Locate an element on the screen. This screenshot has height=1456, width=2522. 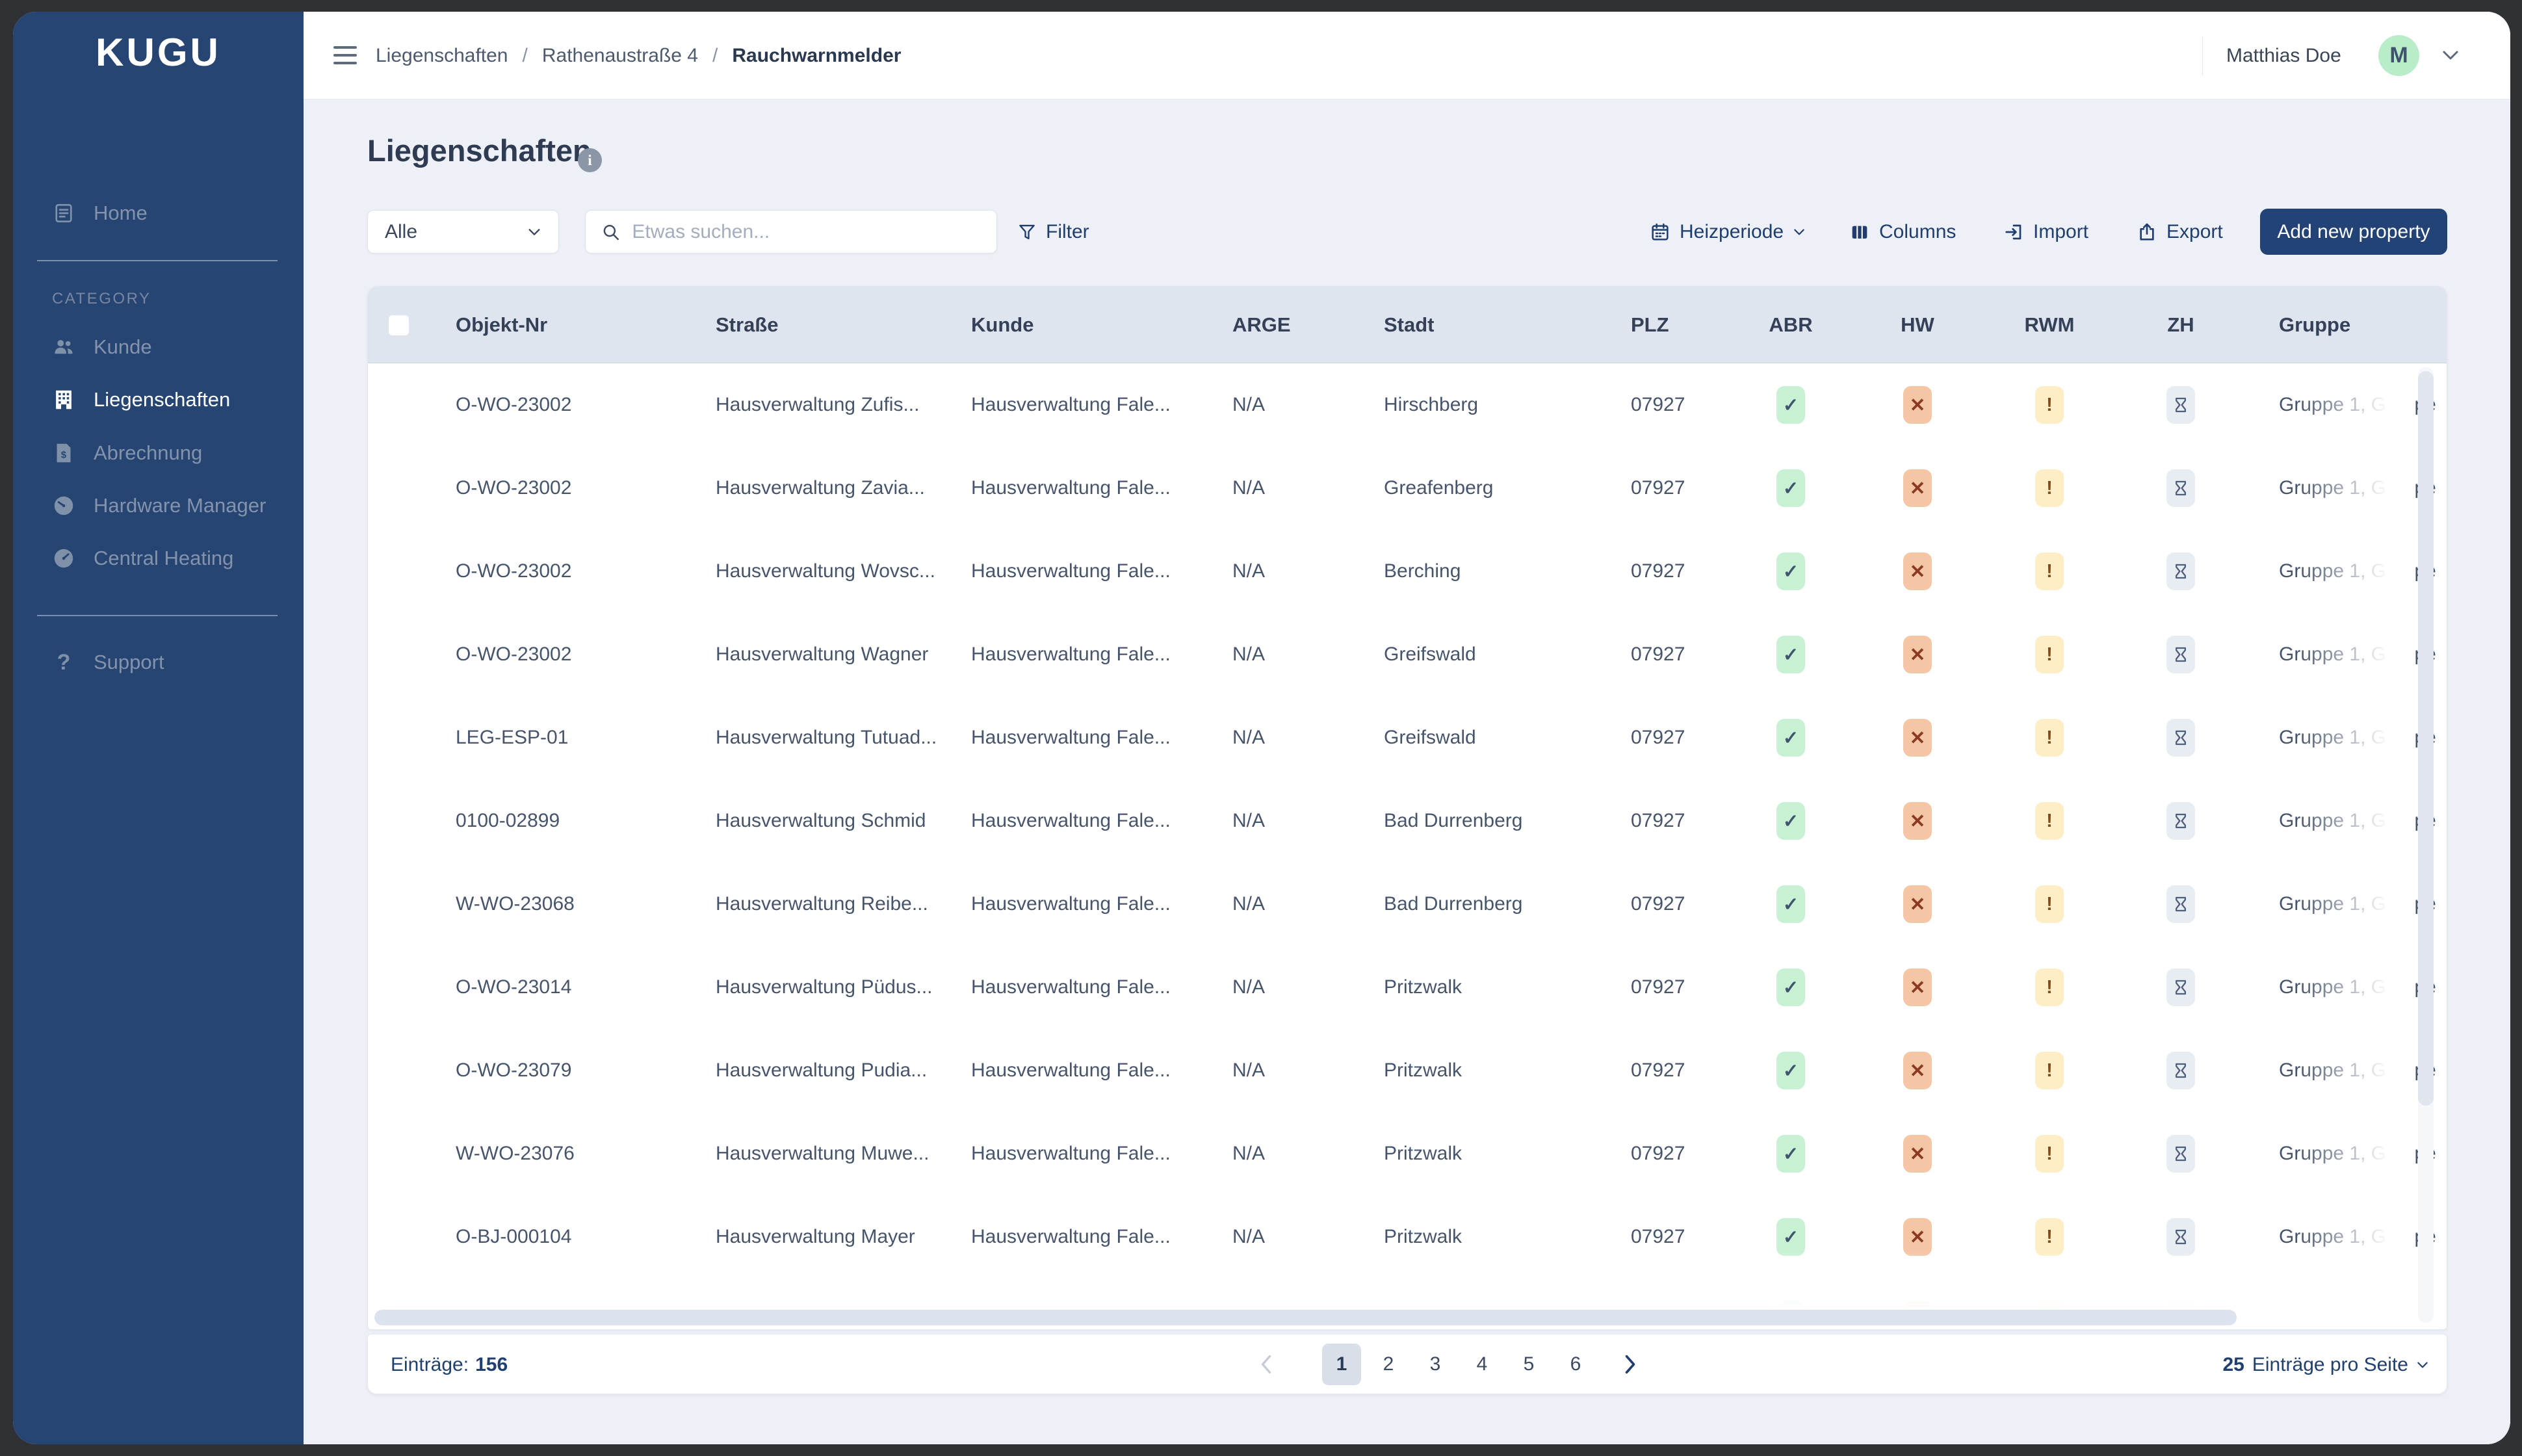
per-page-label: Einträge pro Seite is located at coordinates (2330, 1364).